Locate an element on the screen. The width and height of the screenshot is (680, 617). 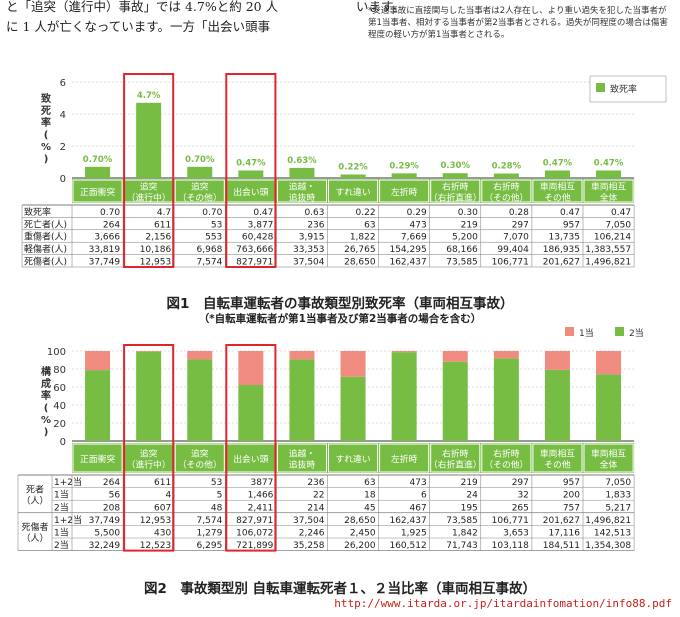
data-label: 0.28% is located at coordinates (507, 167).